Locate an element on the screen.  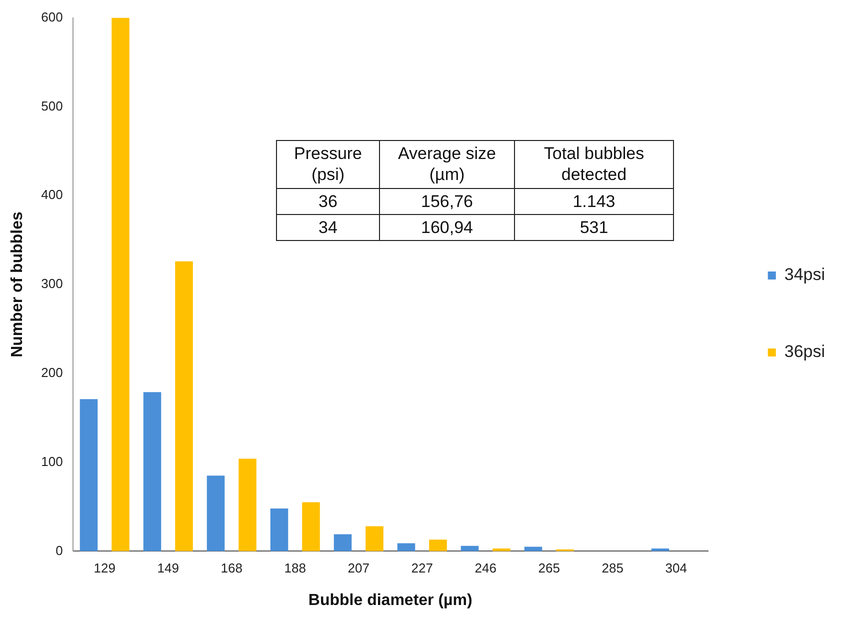
x-tick-label: 285 is located at coordinates (613, 568).